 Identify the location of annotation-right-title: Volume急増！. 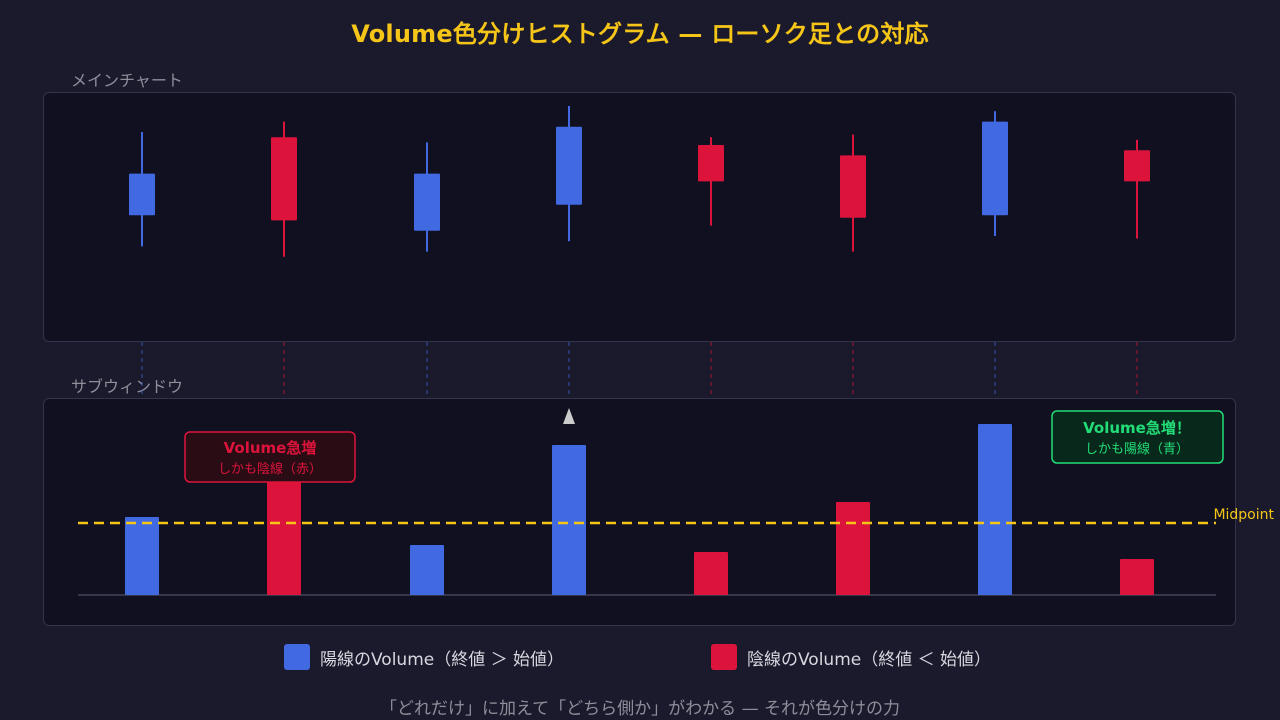
(1137, 428).